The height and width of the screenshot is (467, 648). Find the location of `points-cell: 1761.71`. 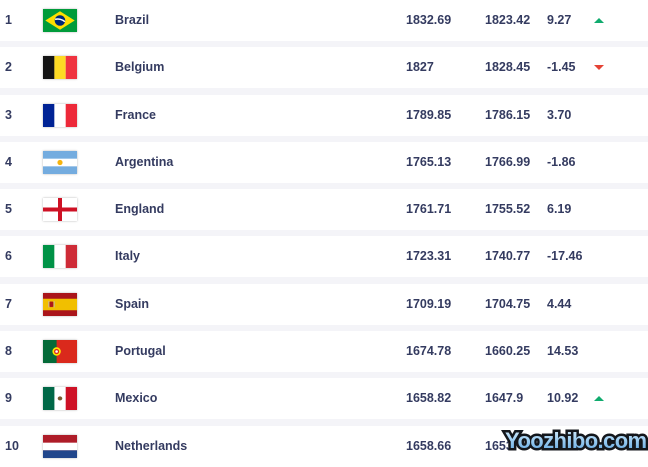

points-cell: 1761.71 is located at coordinates (429, 209).